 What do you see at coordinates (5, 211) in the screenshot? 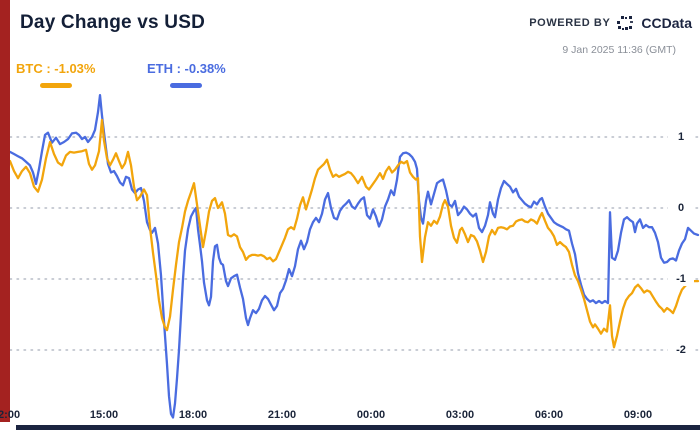
I see `left-accent-bar` at bounding box center [5, 211].